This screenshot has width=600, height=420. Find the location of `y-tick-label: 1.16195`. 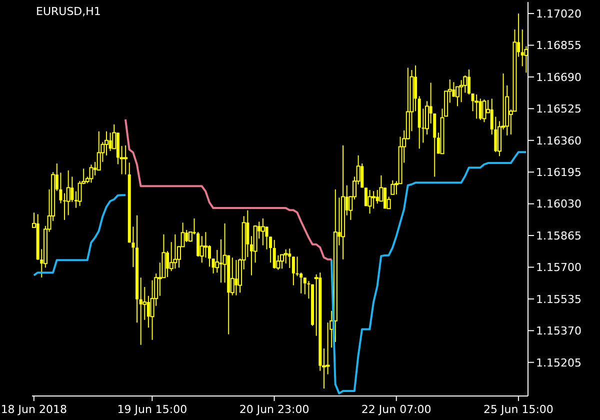

y-tick-label: 1.16195 is located at coordinates (559, 172).